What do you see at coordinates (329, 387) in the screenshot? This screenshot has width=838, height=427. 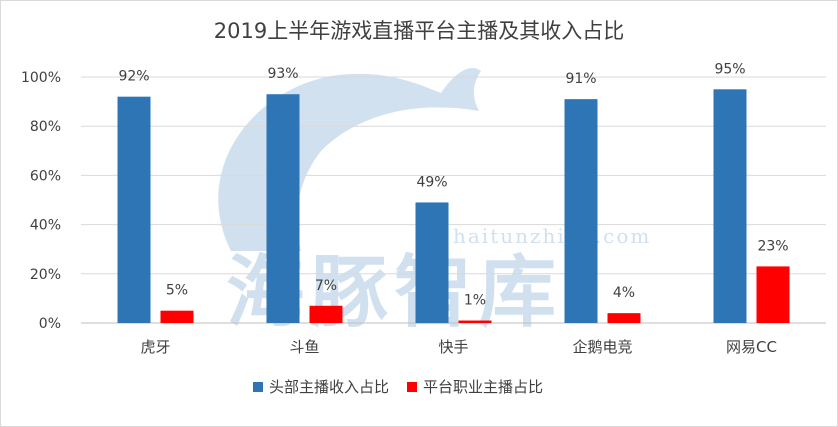 I see `legend-label: 头部主播收入占比` at bounding box center [329, 387].